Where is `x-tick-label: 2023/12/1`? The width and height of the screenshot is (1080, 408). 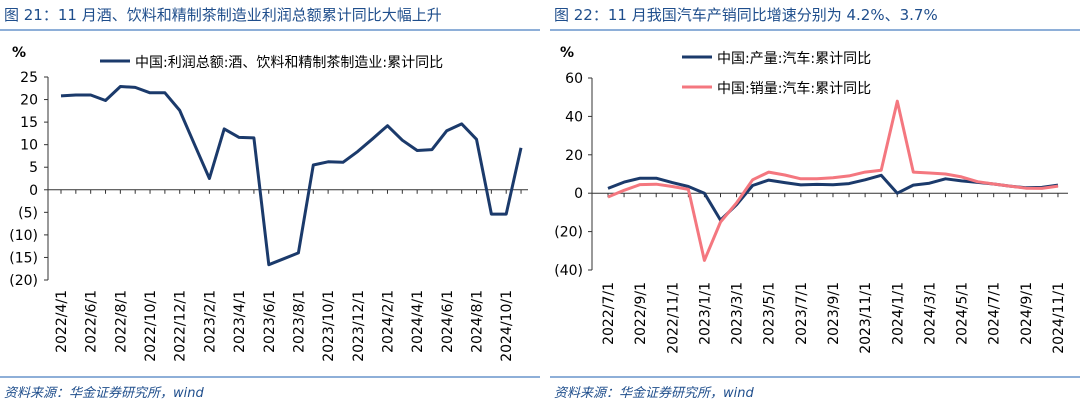 x-tick-label: 2023/12/1 is located at coordinates (359, 326).